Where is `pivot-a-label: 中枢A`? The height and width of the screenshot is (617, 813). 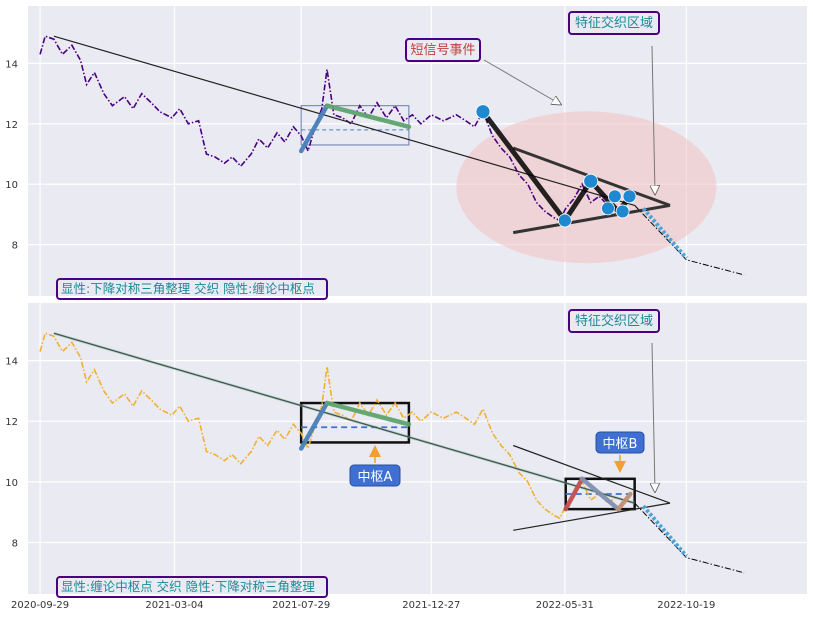 pivot-a-label: 中枢A is located at coordinates (375, 477).